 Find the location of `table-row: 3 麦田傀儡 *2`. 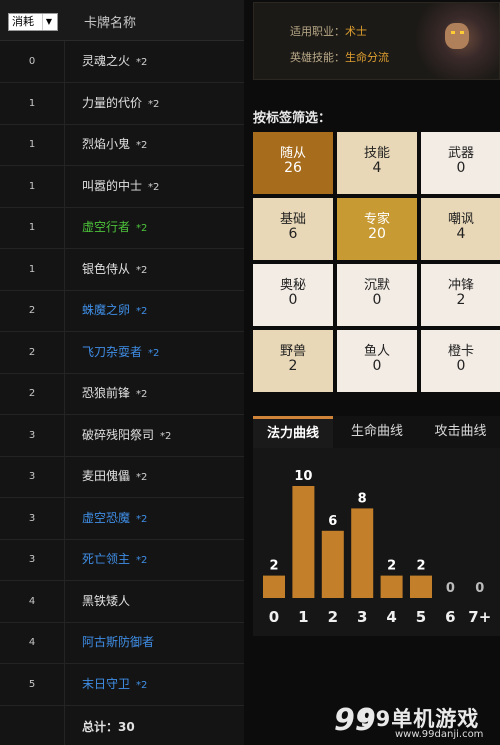

table-row: 3 麦田傀儡 *2 is located at coordinates (122, 477).